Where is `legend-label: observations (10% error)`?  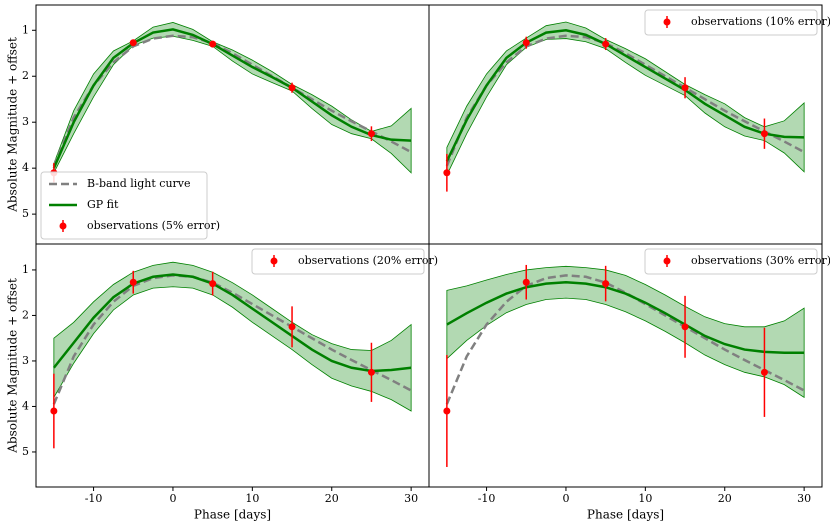 legend-label: observations (10% error) is located at coordinates (760, 21).